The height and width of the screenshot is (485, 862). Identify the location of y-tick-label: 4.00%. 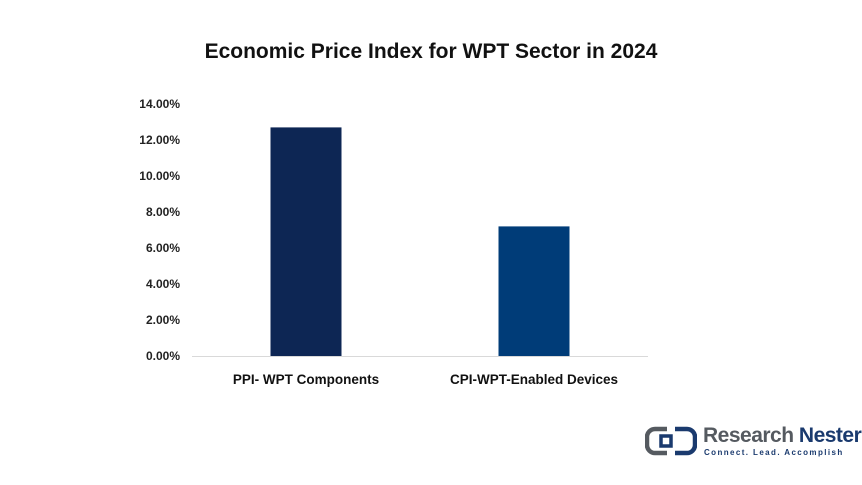
(163, 284).